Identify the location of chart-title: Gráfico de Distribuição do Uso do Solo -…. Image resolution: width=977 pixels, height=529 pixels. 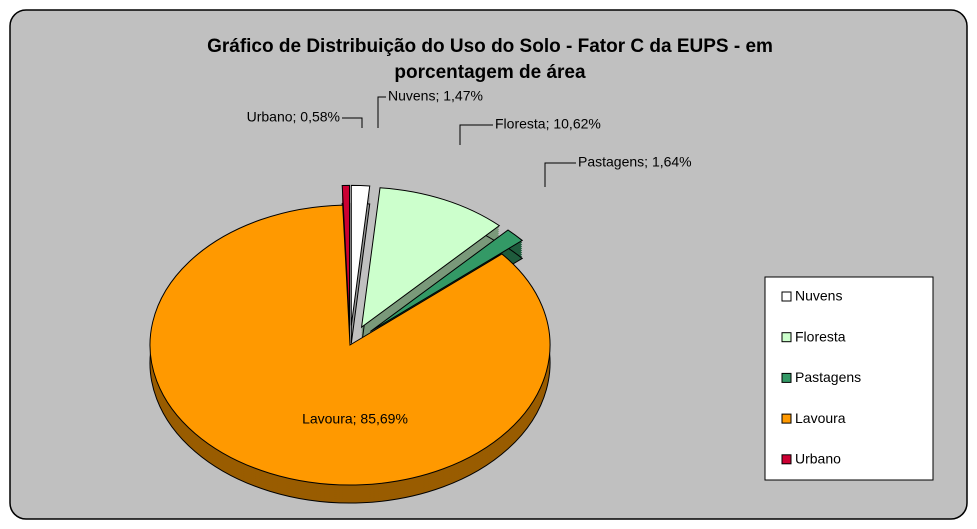
(490, 59).